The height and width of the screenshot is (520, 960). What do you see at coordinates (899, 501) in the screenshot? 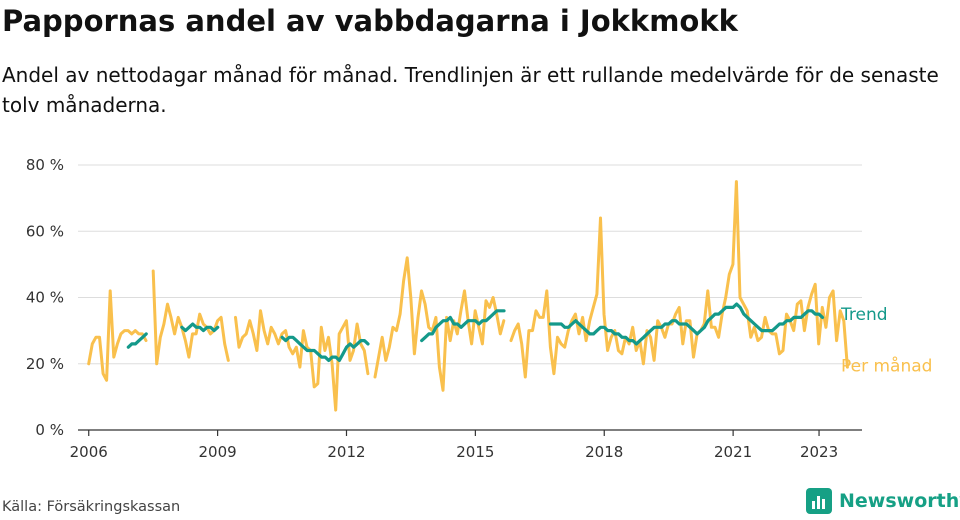
I see `brand-name: Newsworthy` at bounding box center [899, 501].